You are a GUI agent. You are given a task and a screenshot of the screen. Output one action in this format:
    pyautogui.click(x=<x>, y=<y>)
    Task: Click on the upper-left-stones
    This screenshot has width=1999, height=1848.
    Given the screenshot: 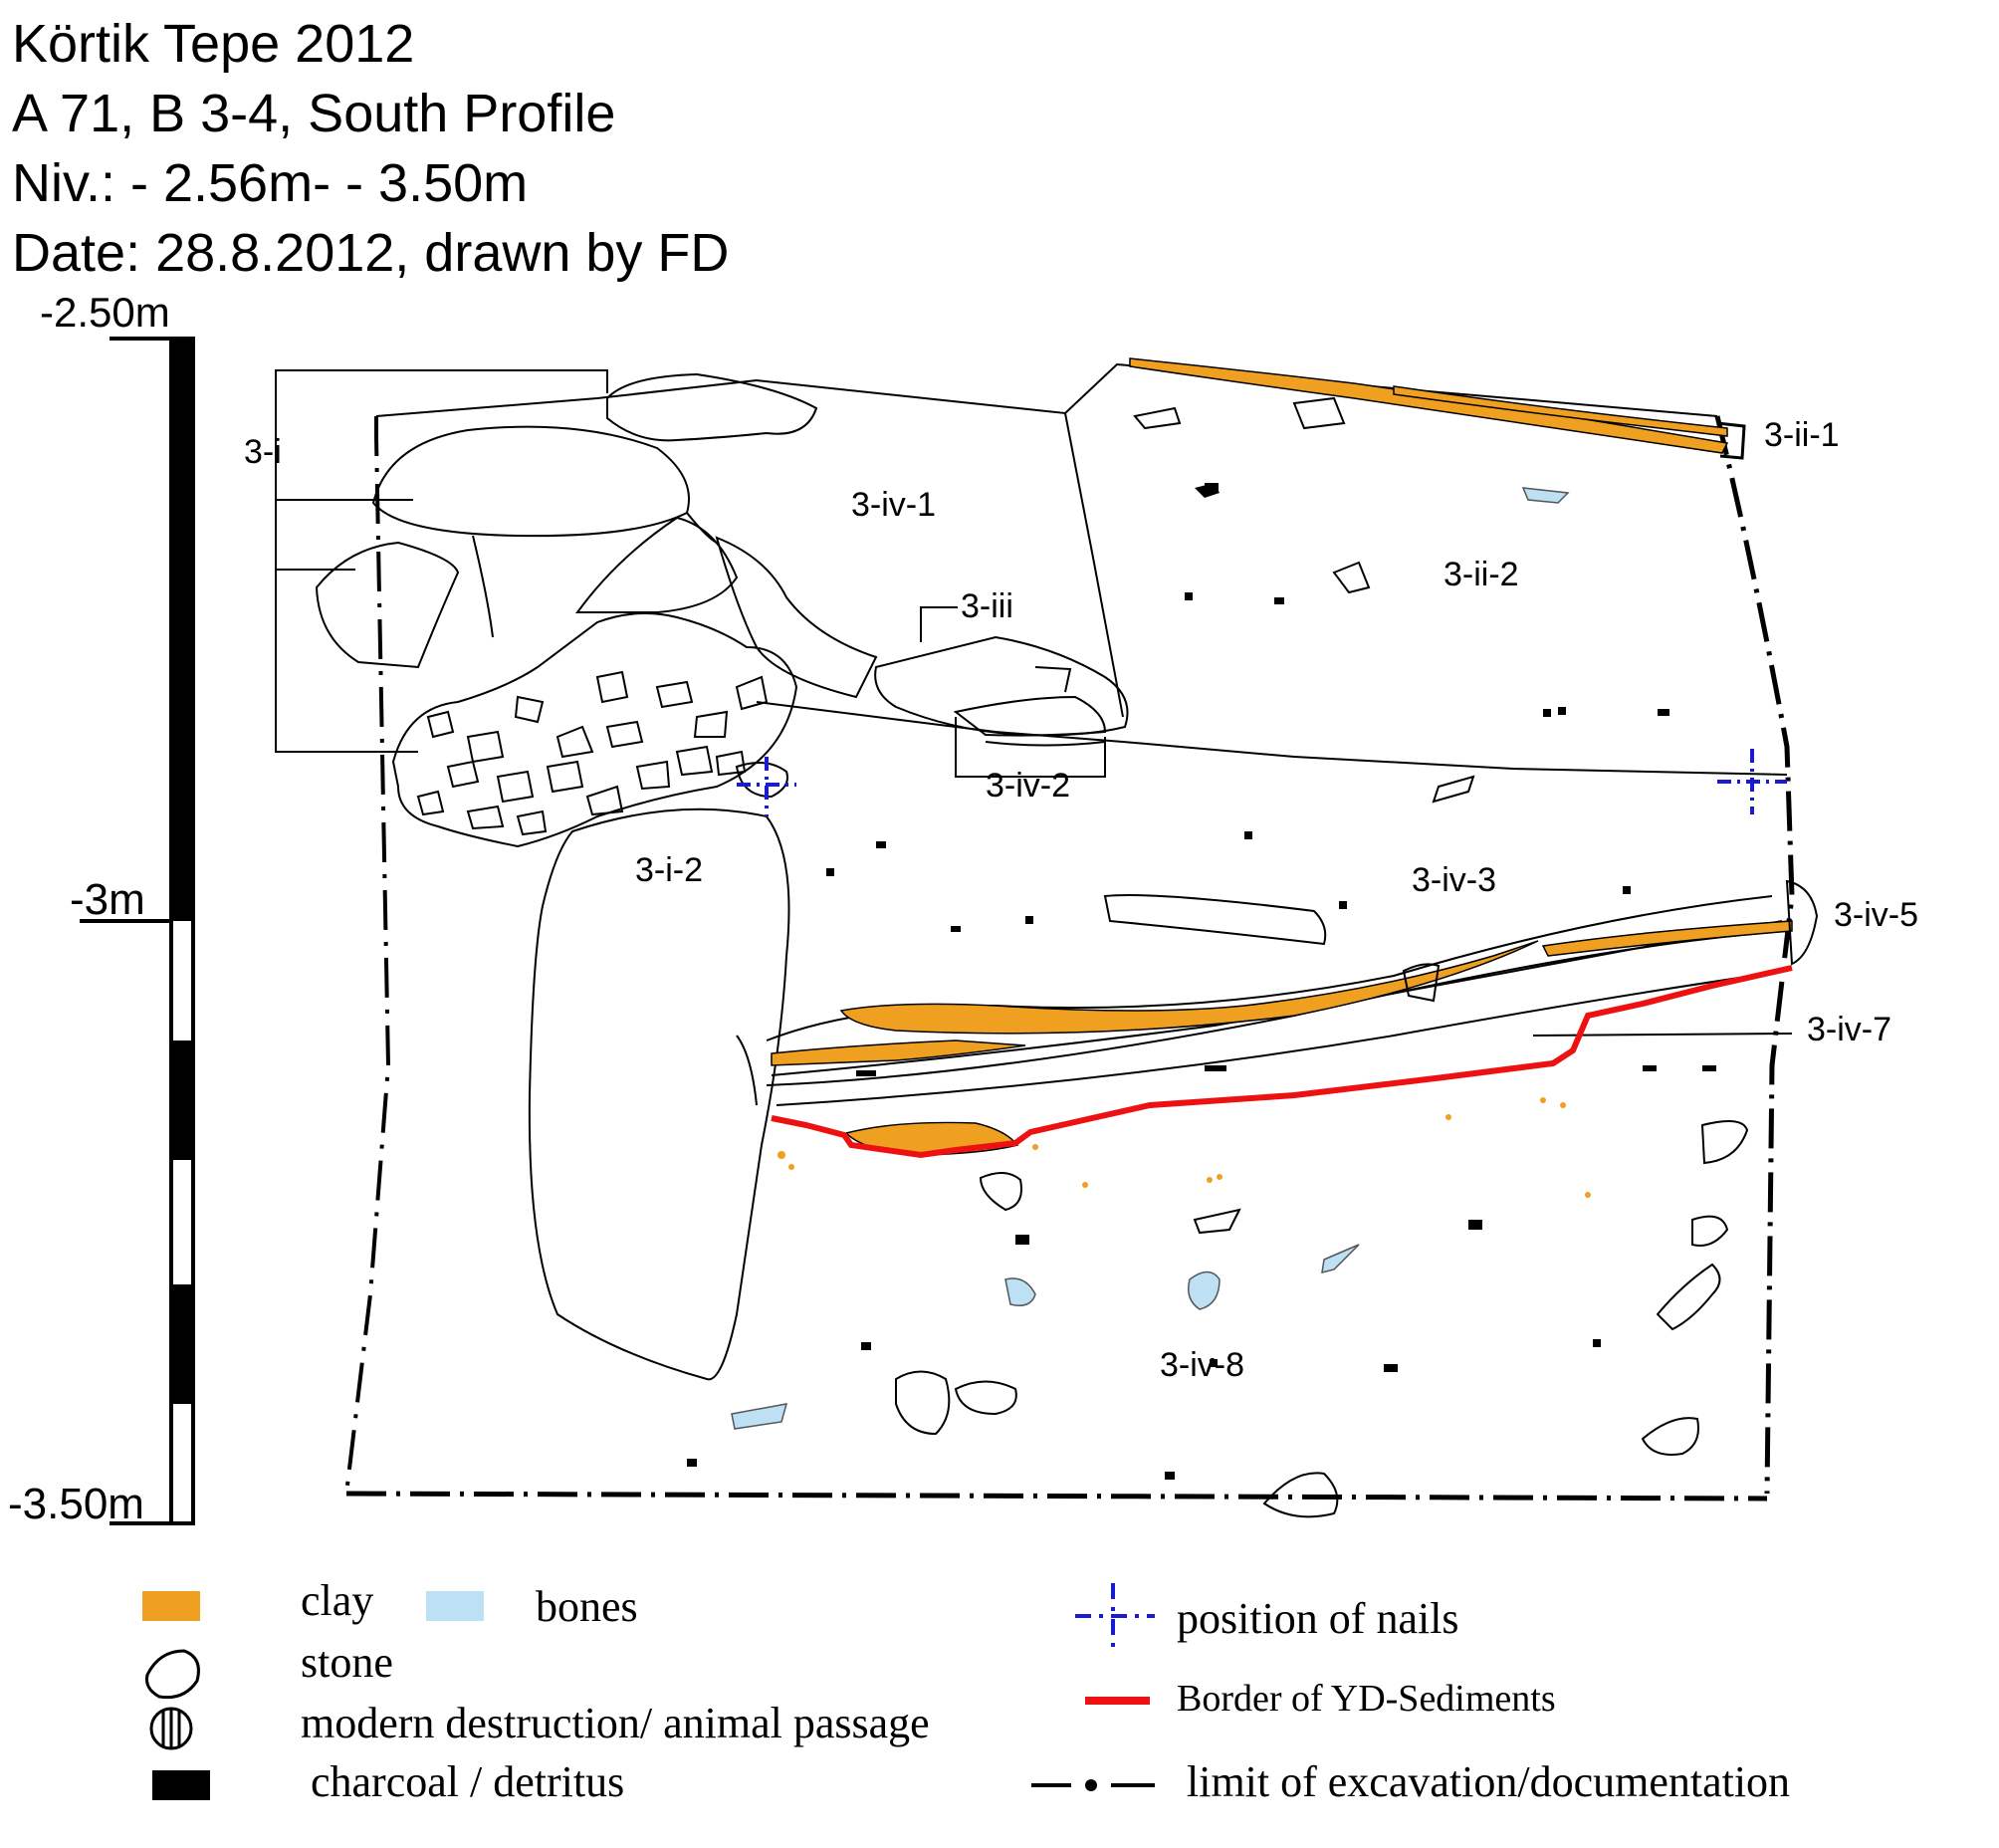 What is the action you would take?
    pyautogui.click(x=596, y=535)
    